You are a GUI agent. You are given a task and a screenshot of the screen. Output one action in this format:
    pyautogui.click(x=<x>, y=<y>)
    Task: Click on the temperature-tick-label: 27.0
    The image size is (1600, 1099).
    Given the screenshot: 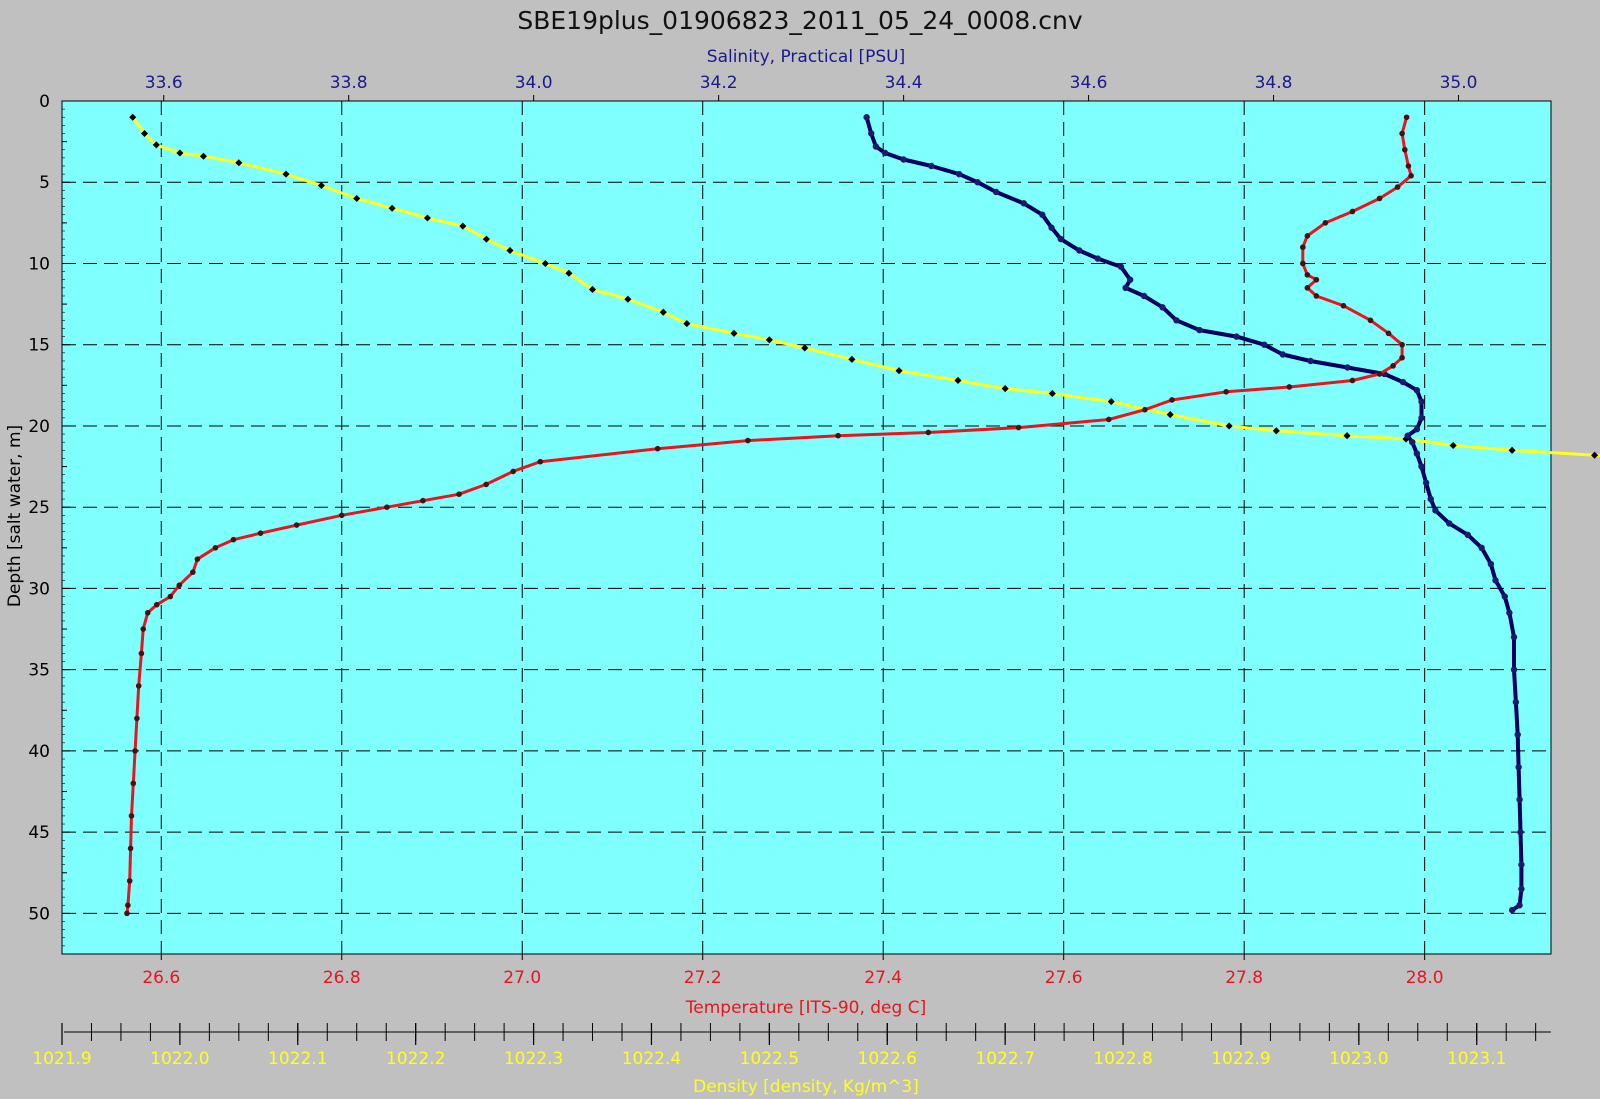 What is the action you would take?
    pyautogui.click(x=522, y=978)
    